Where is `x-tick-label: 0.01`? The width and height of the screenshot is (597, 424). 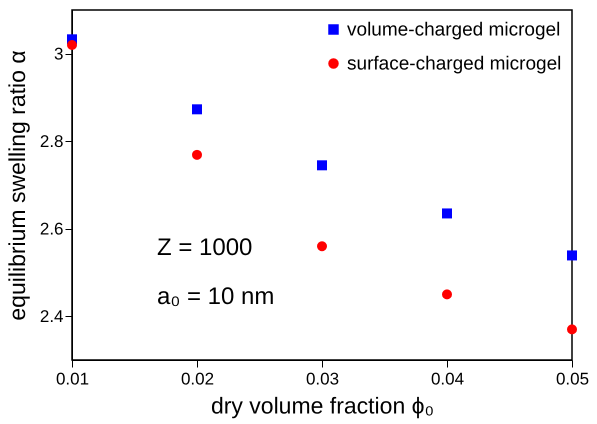
x-tick-label: 0.01 is located at coordinates (73, 379).